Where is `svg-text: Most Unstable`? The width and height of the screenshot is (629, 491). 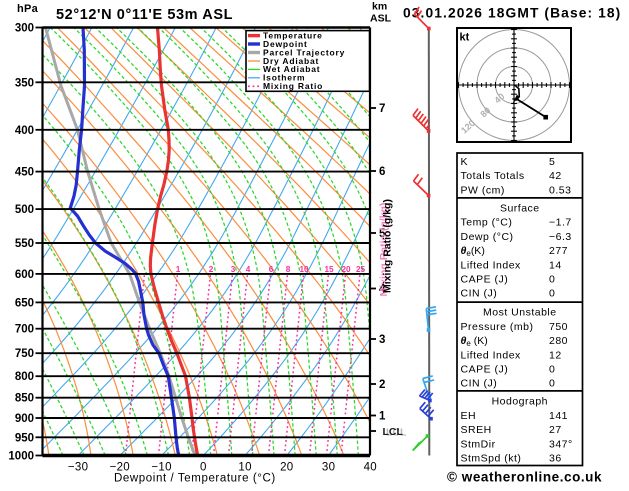 svg-text: Most Unstable is located at coordinates (520, 313).